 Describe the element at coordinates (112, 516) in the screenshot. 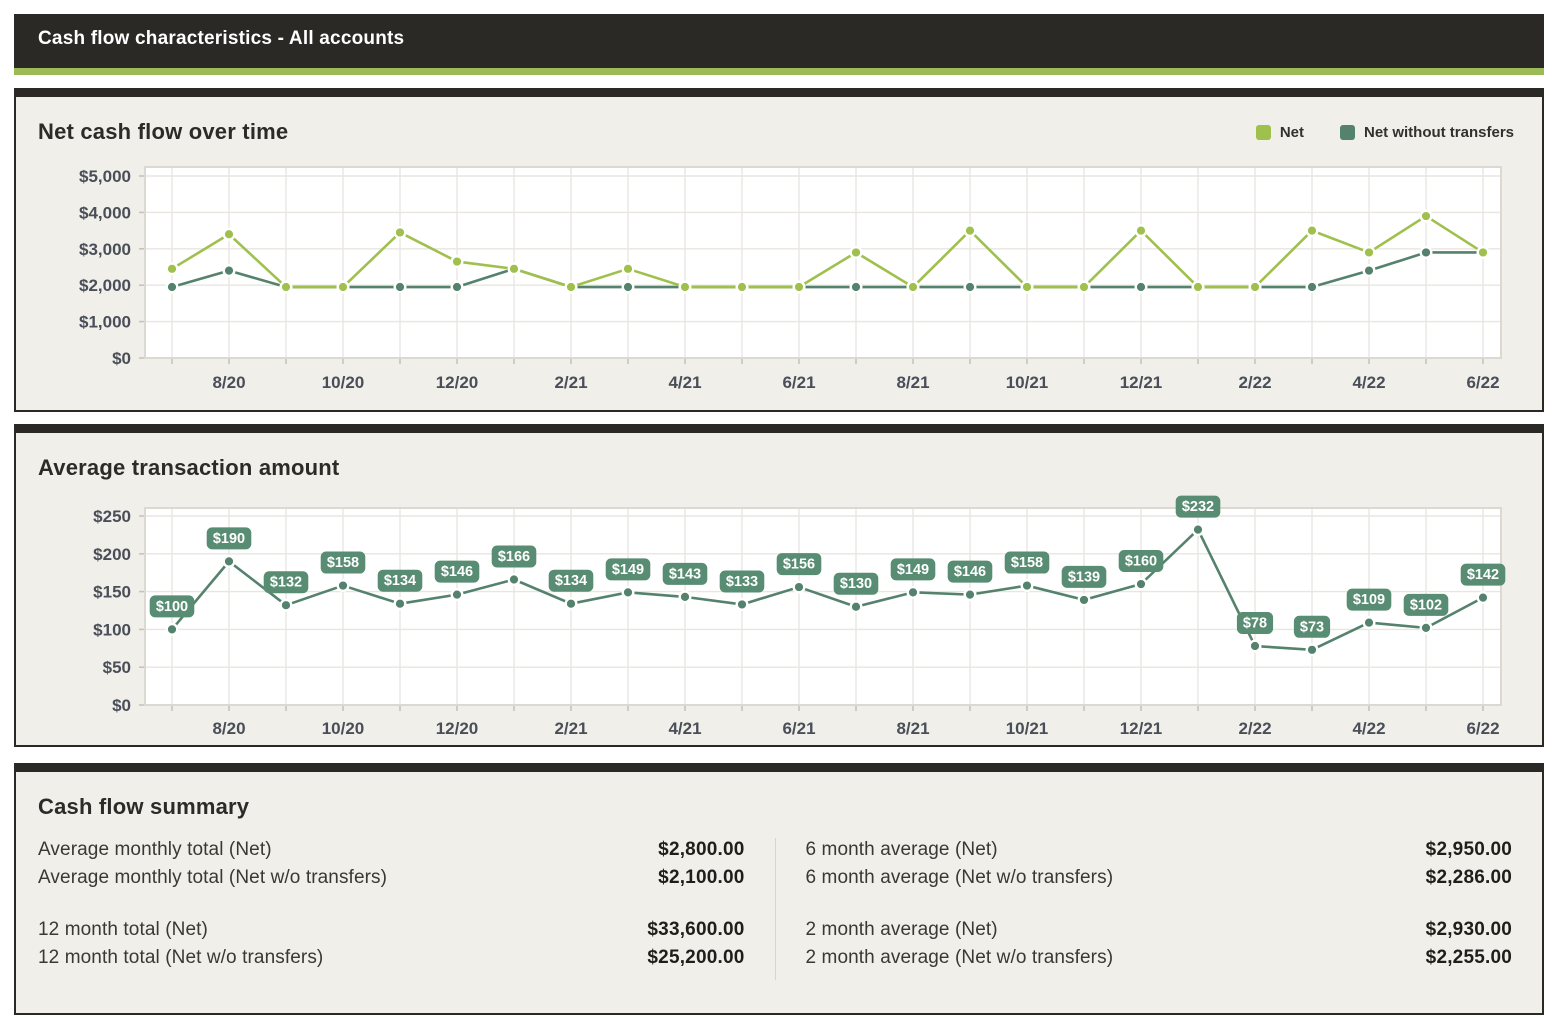

I see `svg-text: $250` at that location.